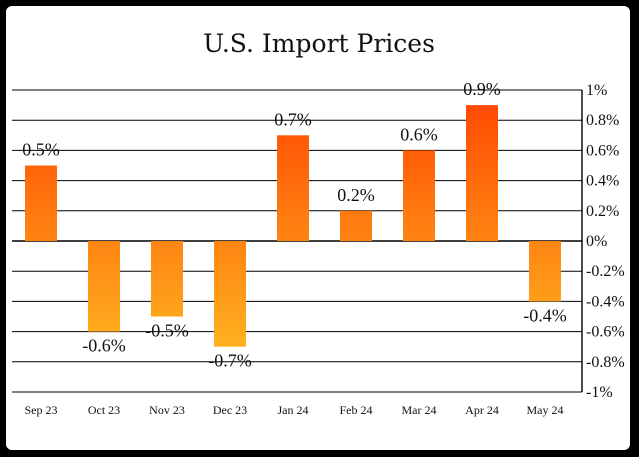  What do you see at coordinates (104, 346) in the screenshot?
I see `data-label: -0.6%` at bounding box center [104, 346].